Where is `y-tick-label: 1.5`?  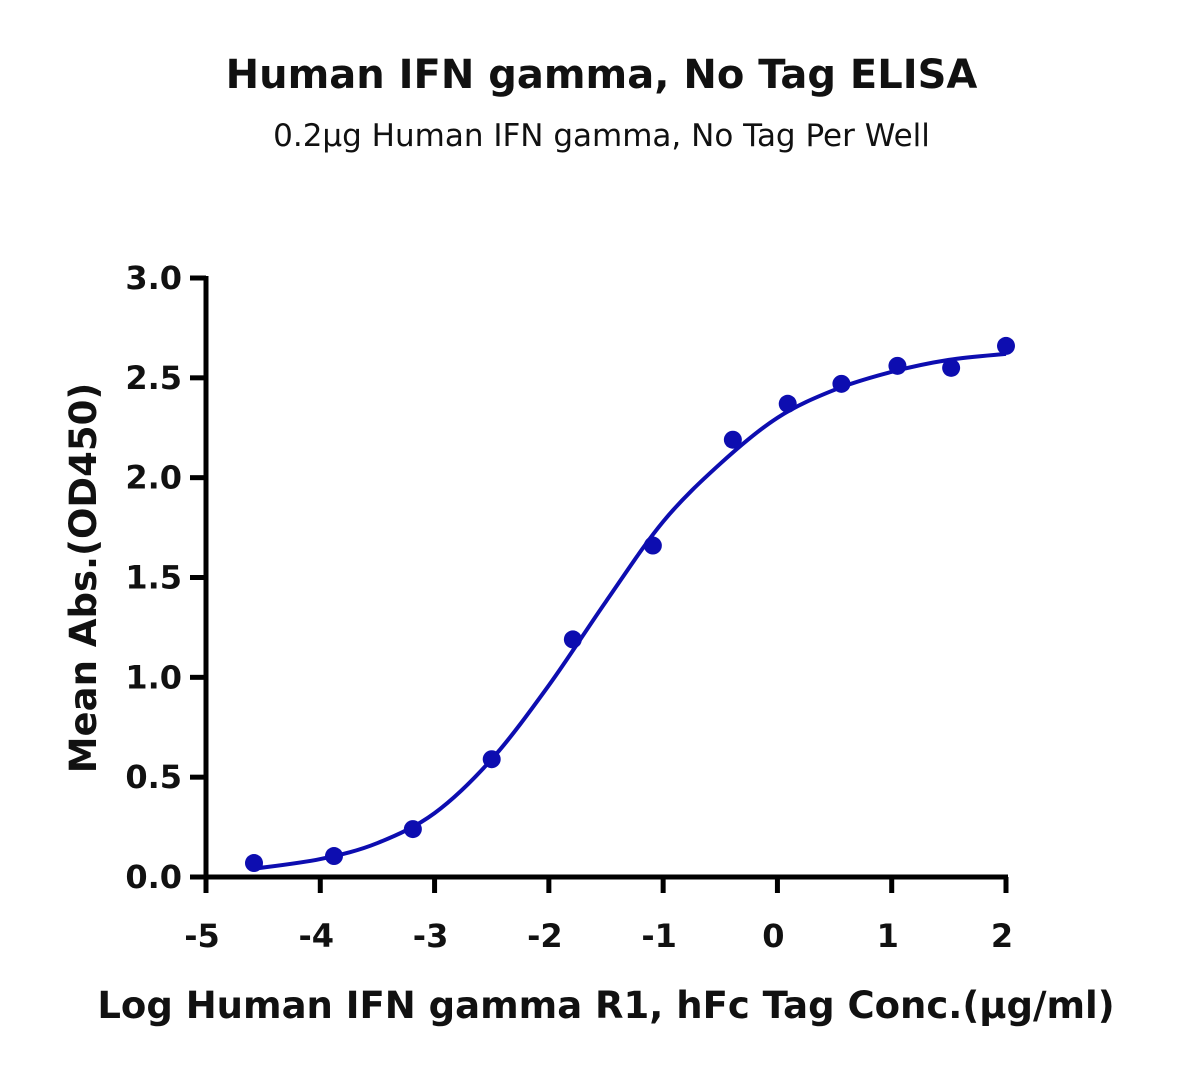 y-tick-label: 1.5 is located at coordinates (153, 578).